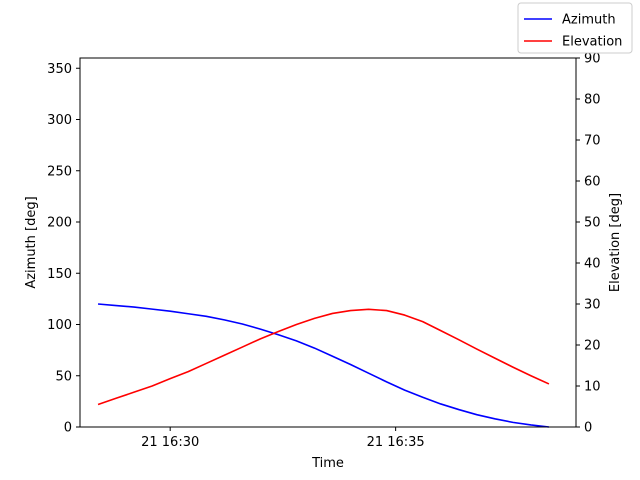  I want to click on legend: Azimuth Elevation, so click(575, 28).